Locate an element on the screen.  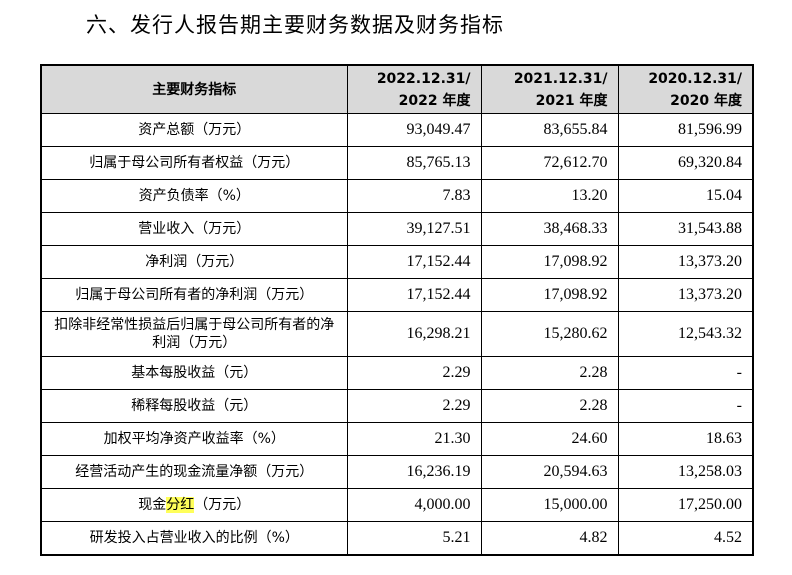
cell-value: 16,236.19 is located at coordinates (414, 472).